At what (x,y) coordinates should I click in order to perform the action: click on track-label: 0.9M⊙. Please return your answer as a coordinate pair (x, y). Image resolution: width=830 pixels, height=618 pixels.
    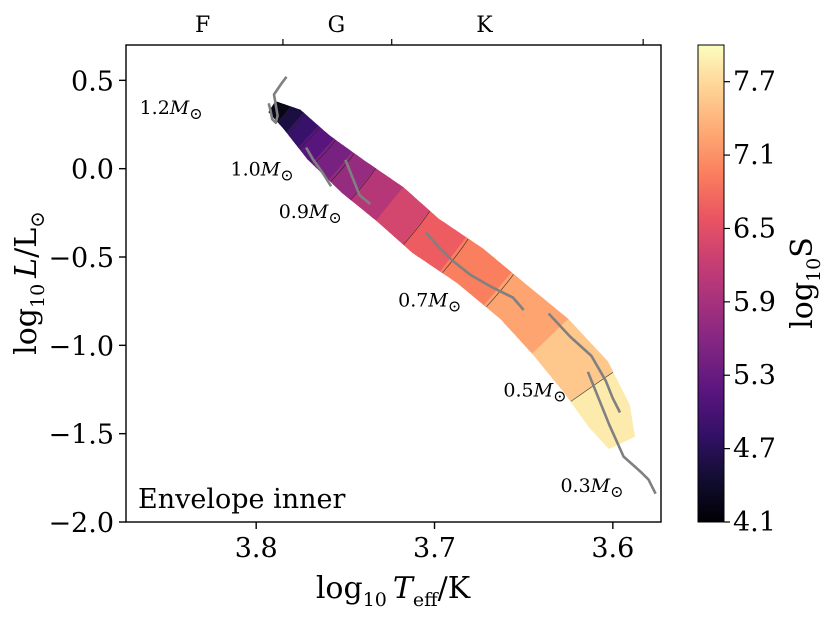
    Looking at the image, I should click on (310, 214).